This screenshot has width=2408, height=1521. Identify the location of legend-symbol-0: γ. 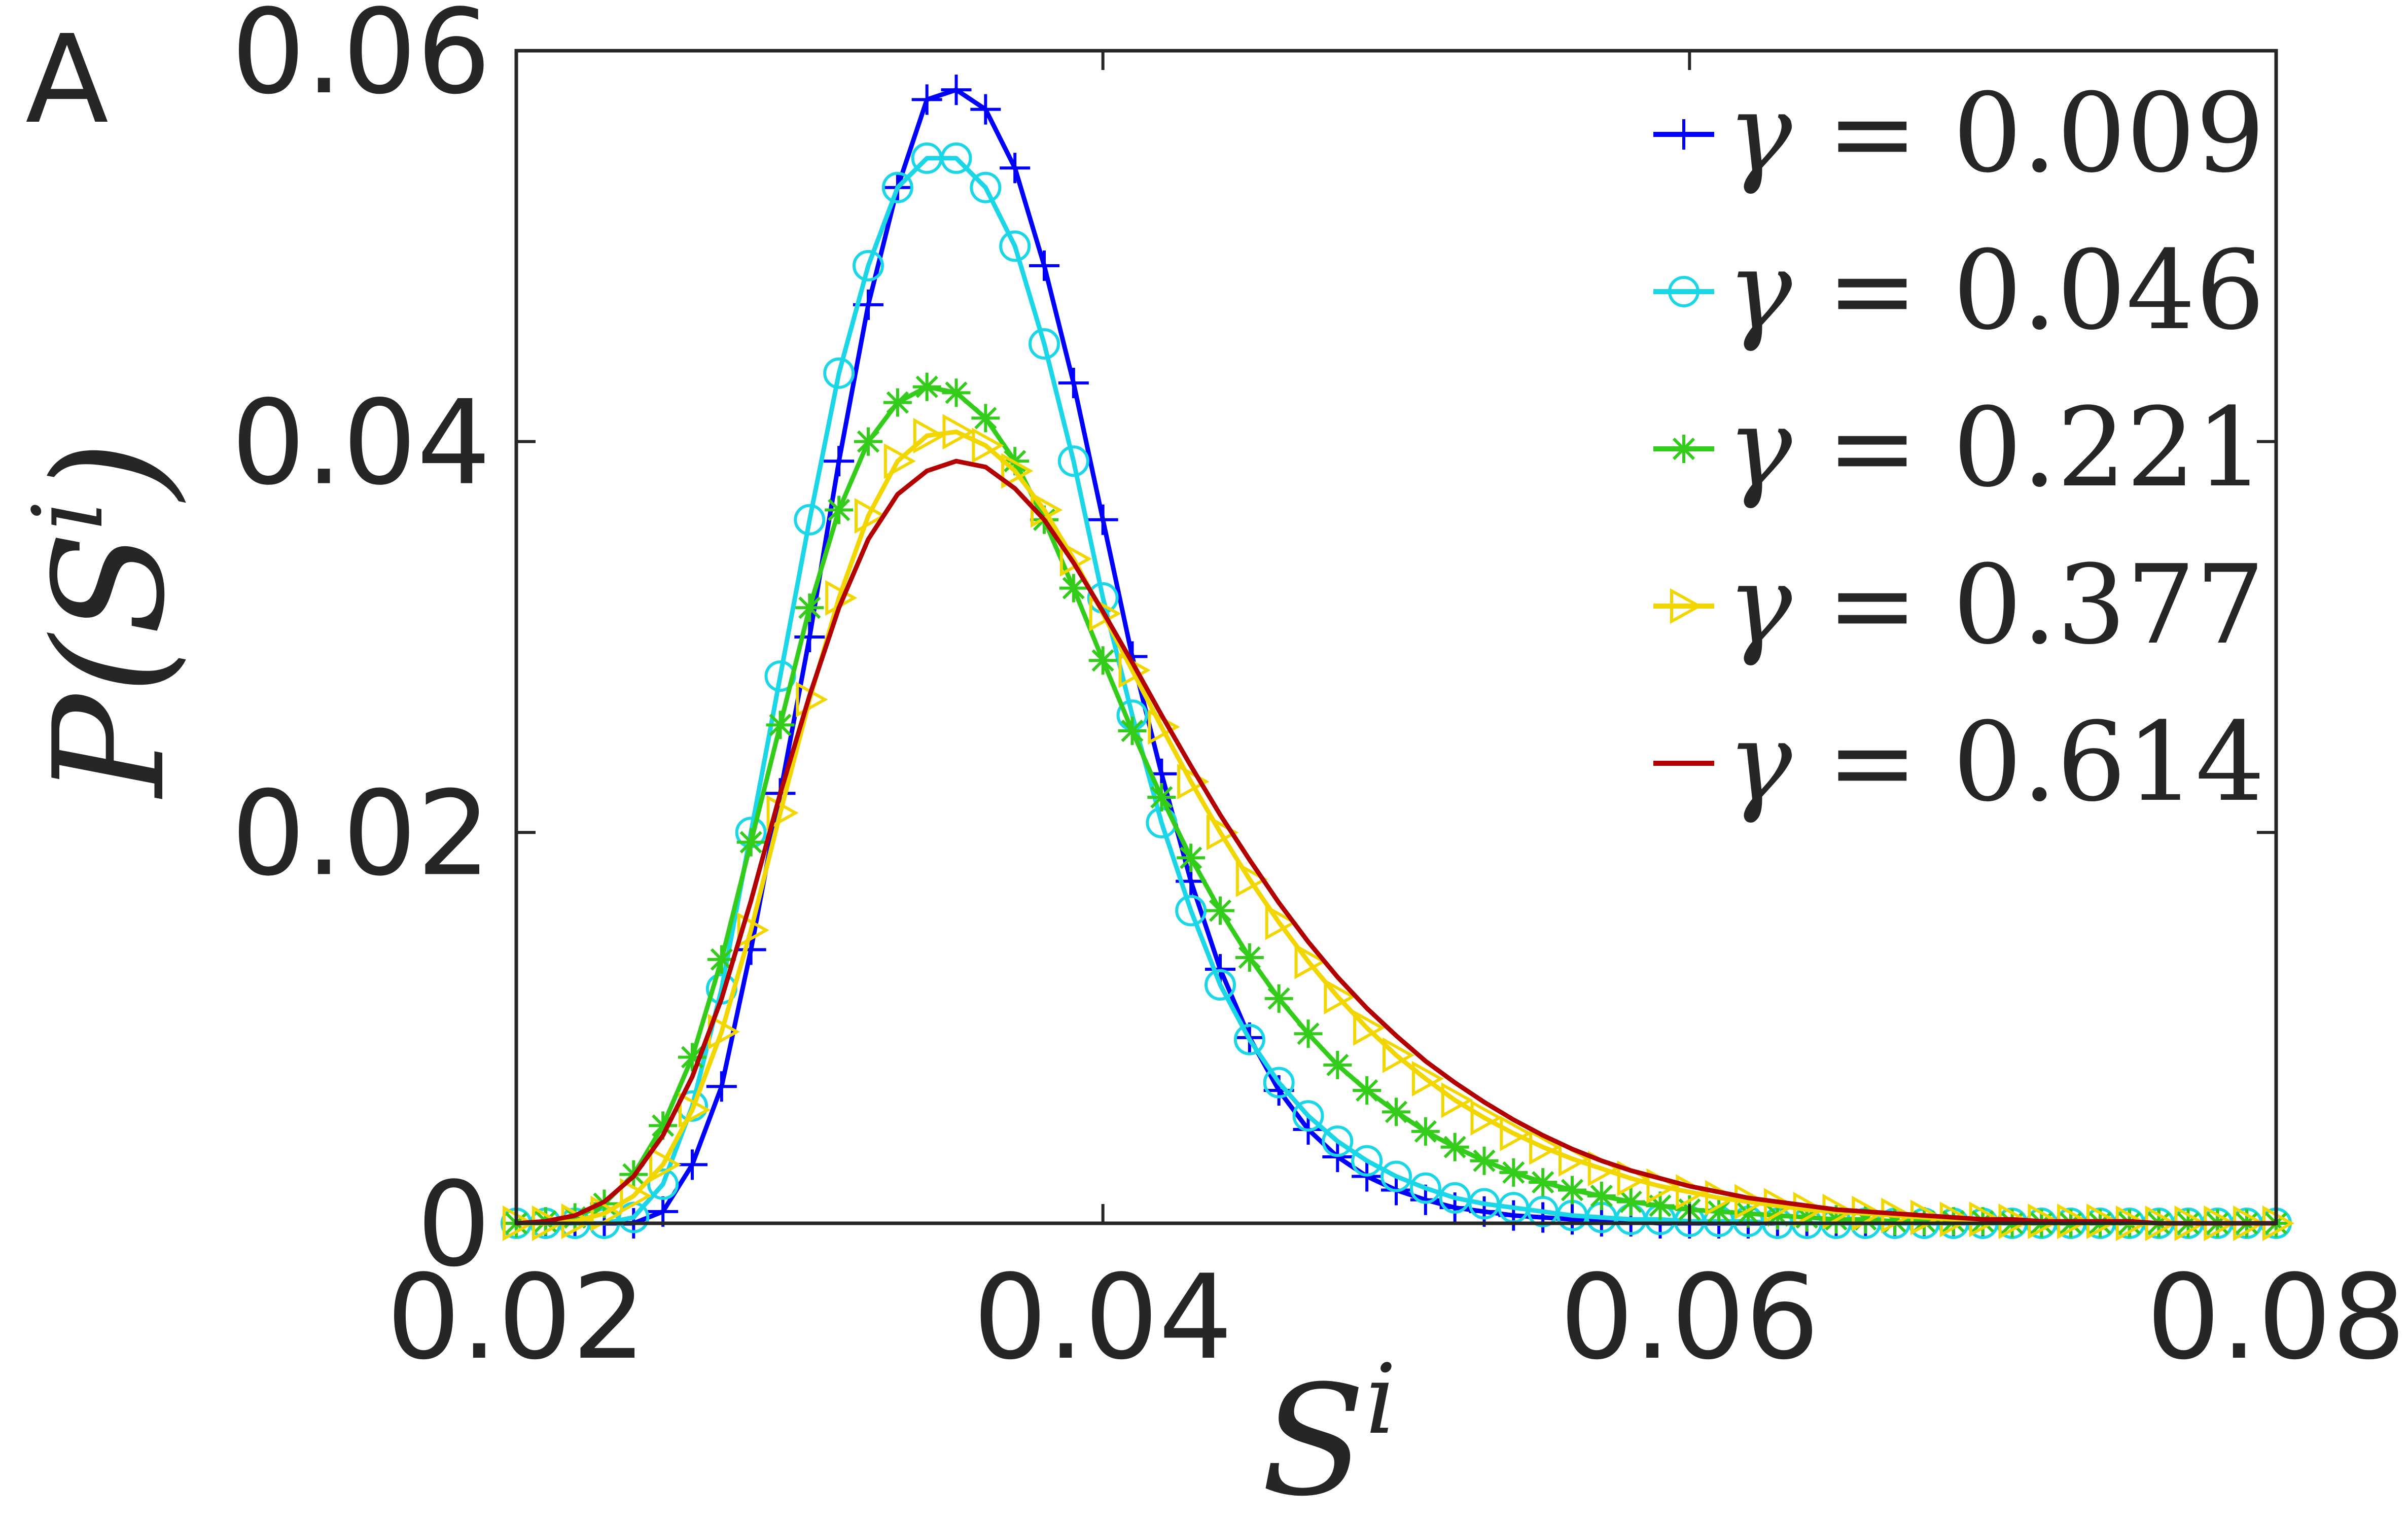
(1759, 133).